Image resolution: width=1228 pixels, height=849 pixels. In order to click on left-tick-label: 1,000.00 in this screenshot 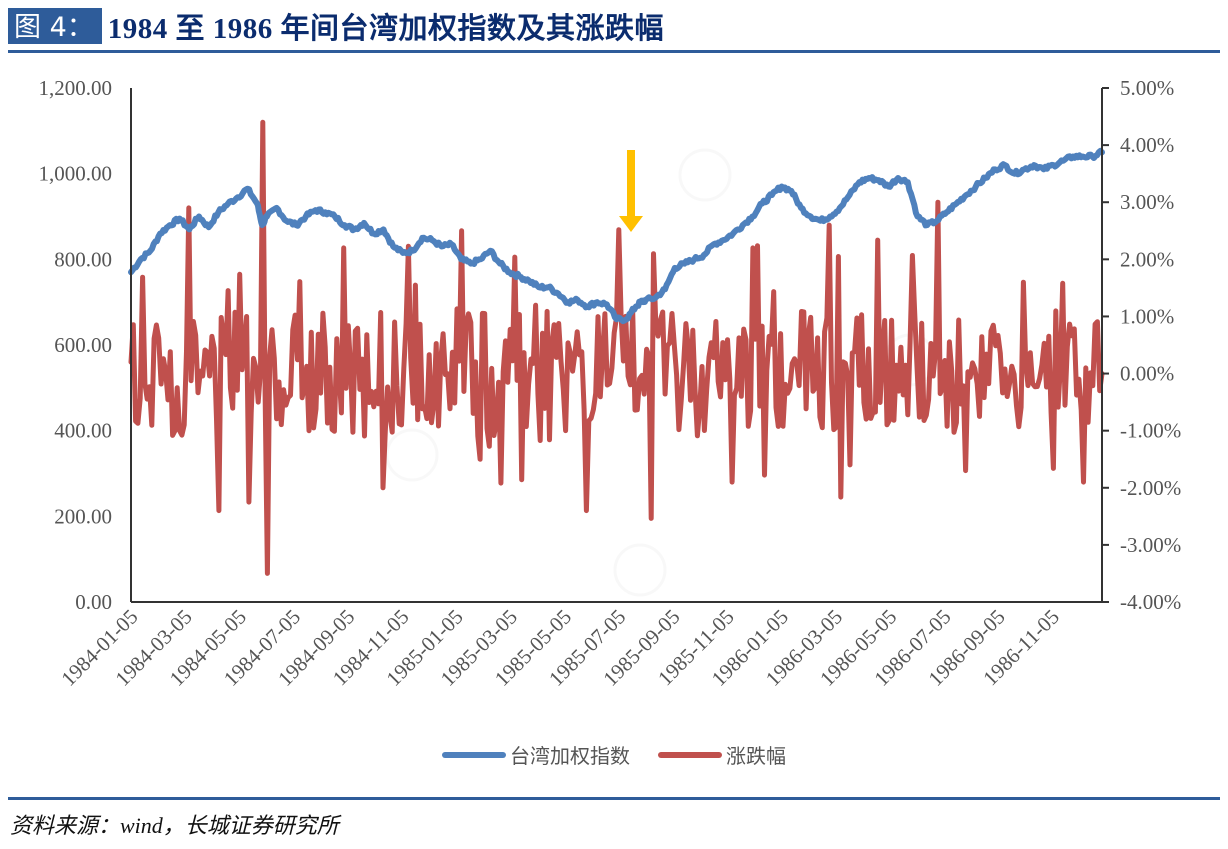, I will do `click(76, 174)`.